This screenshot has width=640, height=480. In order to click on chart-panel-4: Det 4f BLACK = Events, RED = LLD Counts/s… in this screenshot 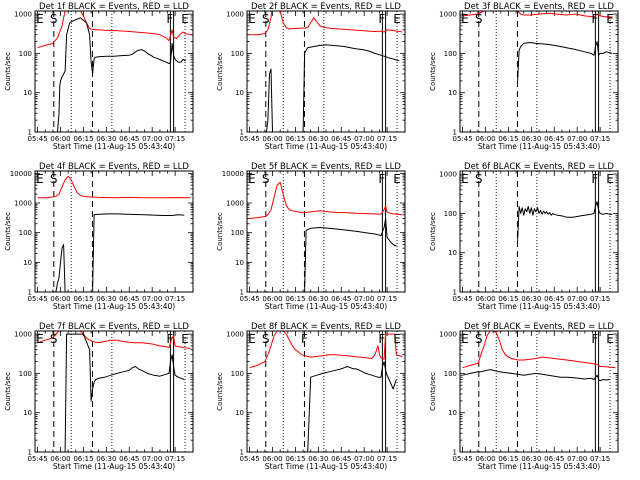, I will do `click(99, 236)`.